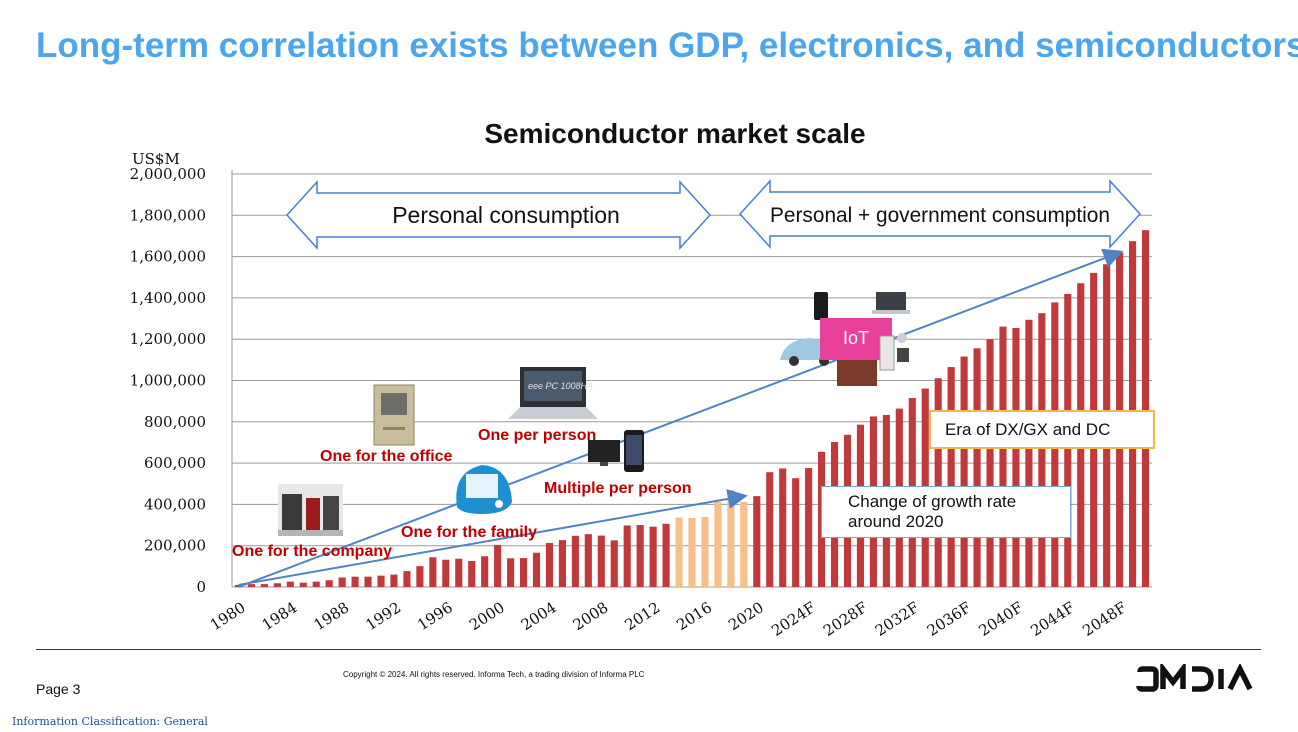  Describe the element at coordinates (604, 451) in the screenshot. I see `television-icon` at that location.